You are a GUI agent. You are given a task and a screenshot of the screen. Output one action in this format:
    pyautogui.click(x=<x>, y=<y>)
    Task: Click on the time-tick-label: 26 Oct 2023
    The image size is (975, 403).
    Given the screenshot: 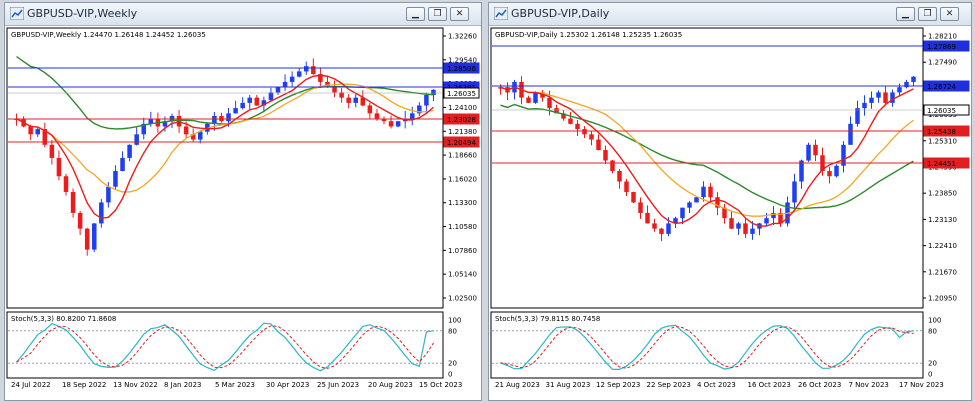 What is the action you would take?
    pyautogui.click(x=819, y=385)
    